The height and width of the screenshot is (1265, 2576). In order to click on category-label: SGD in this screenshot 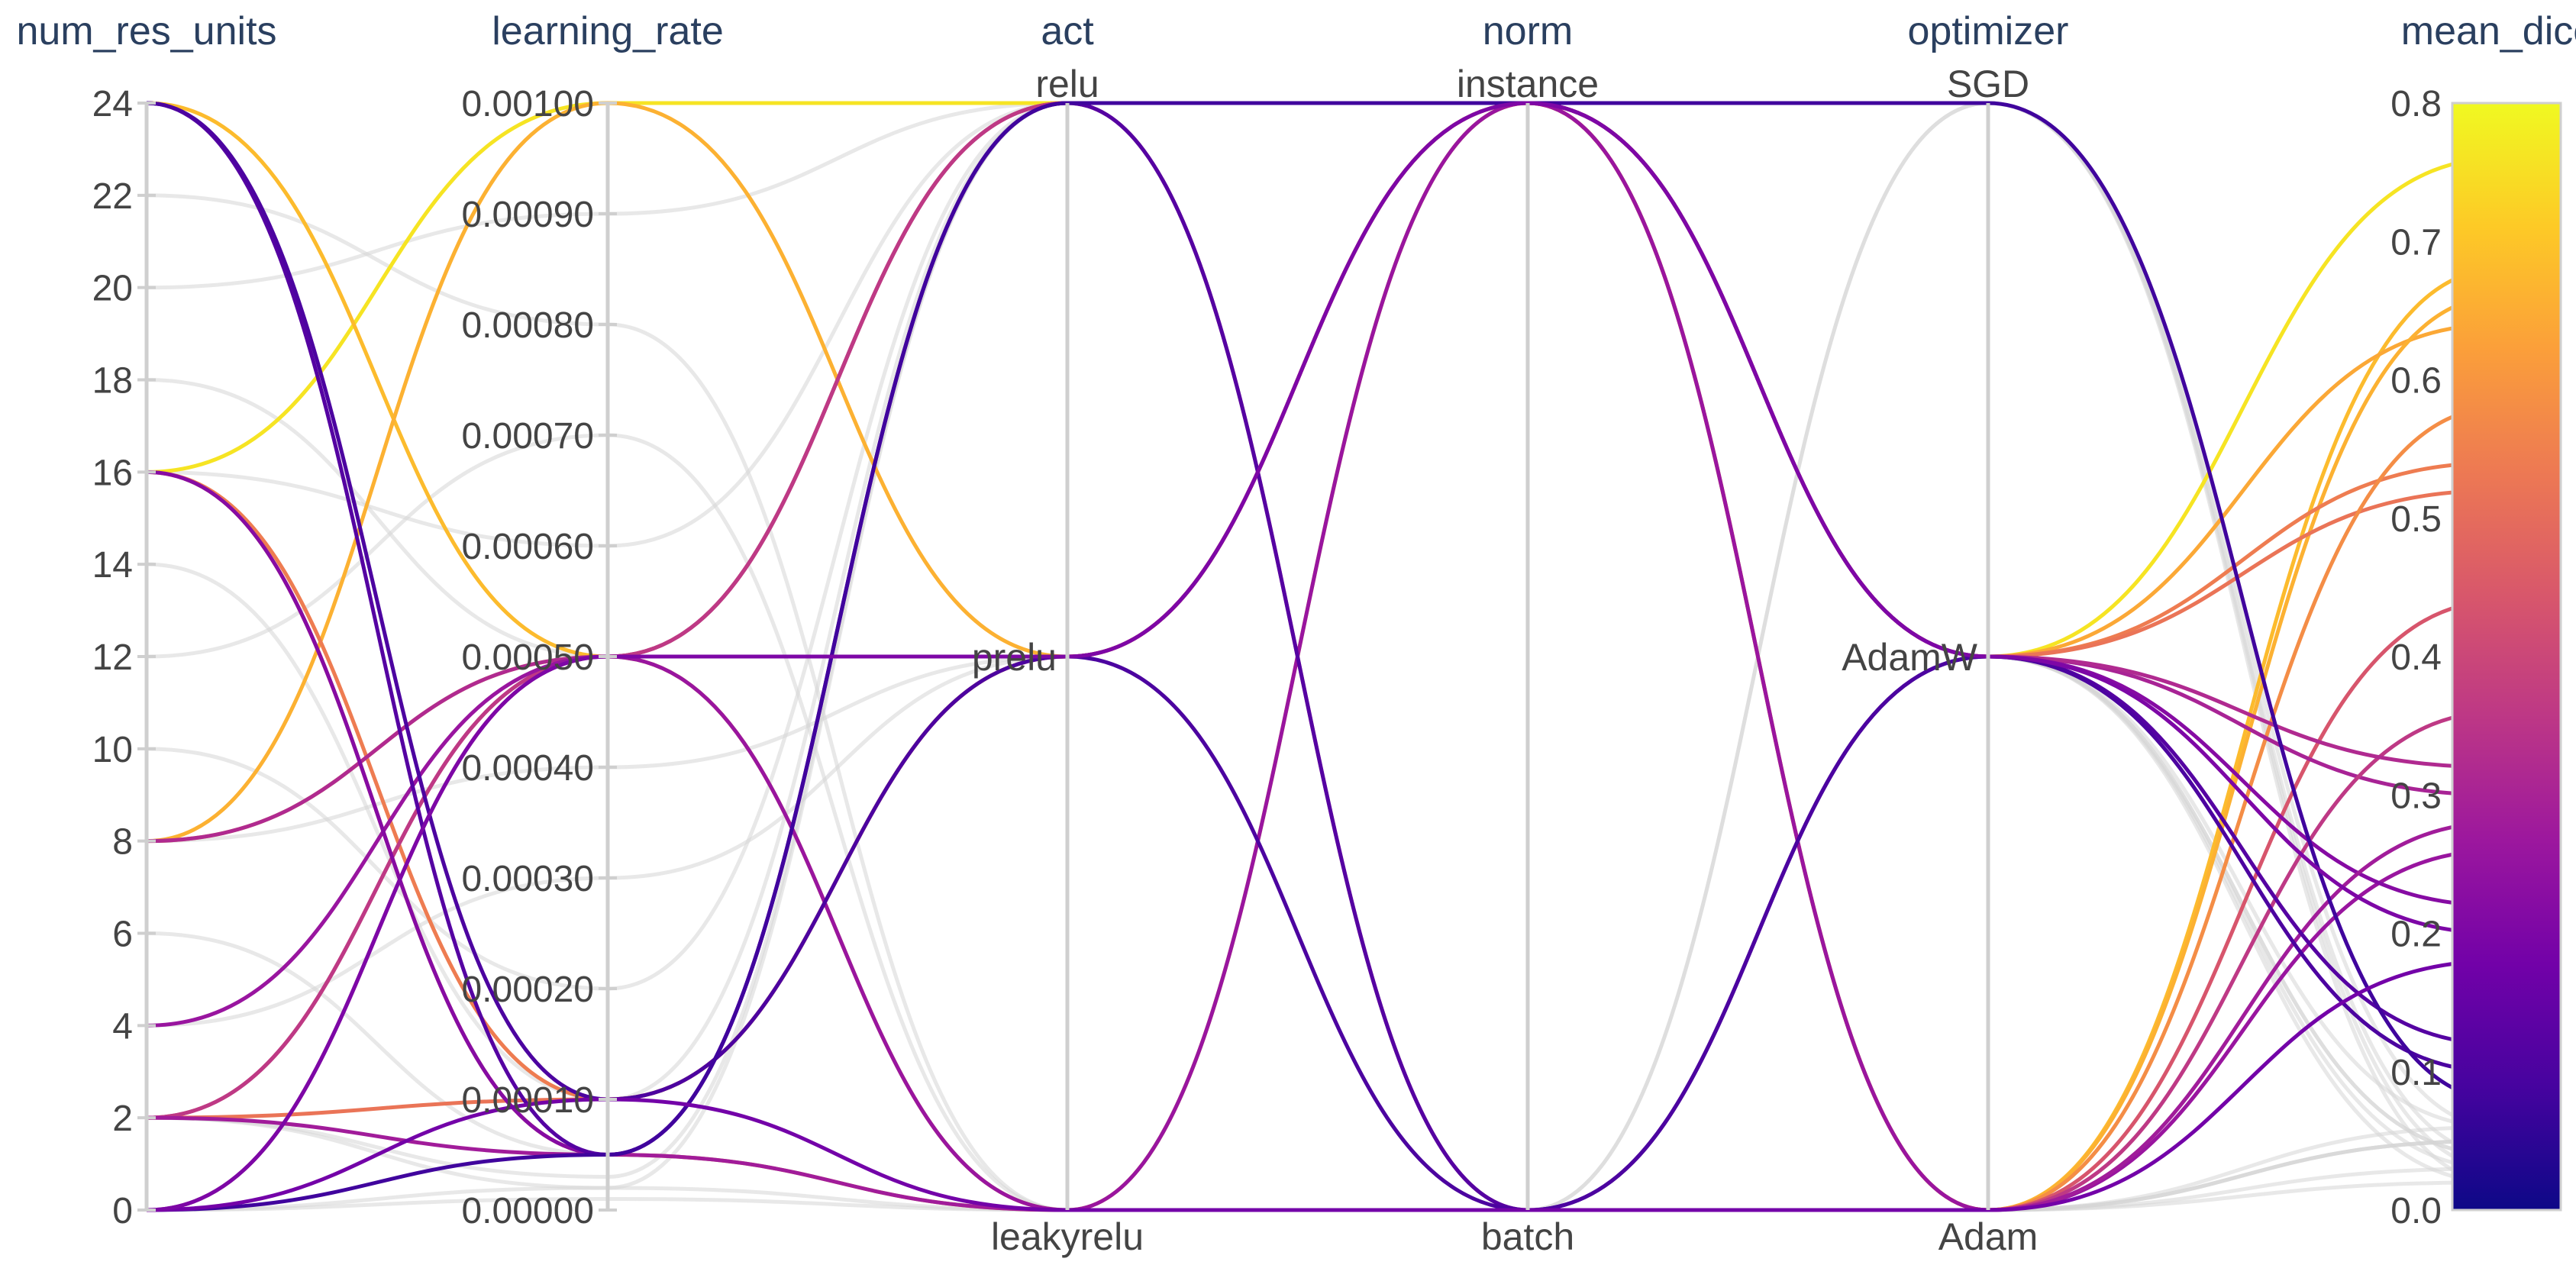, I will do `click(1988, 84)`.